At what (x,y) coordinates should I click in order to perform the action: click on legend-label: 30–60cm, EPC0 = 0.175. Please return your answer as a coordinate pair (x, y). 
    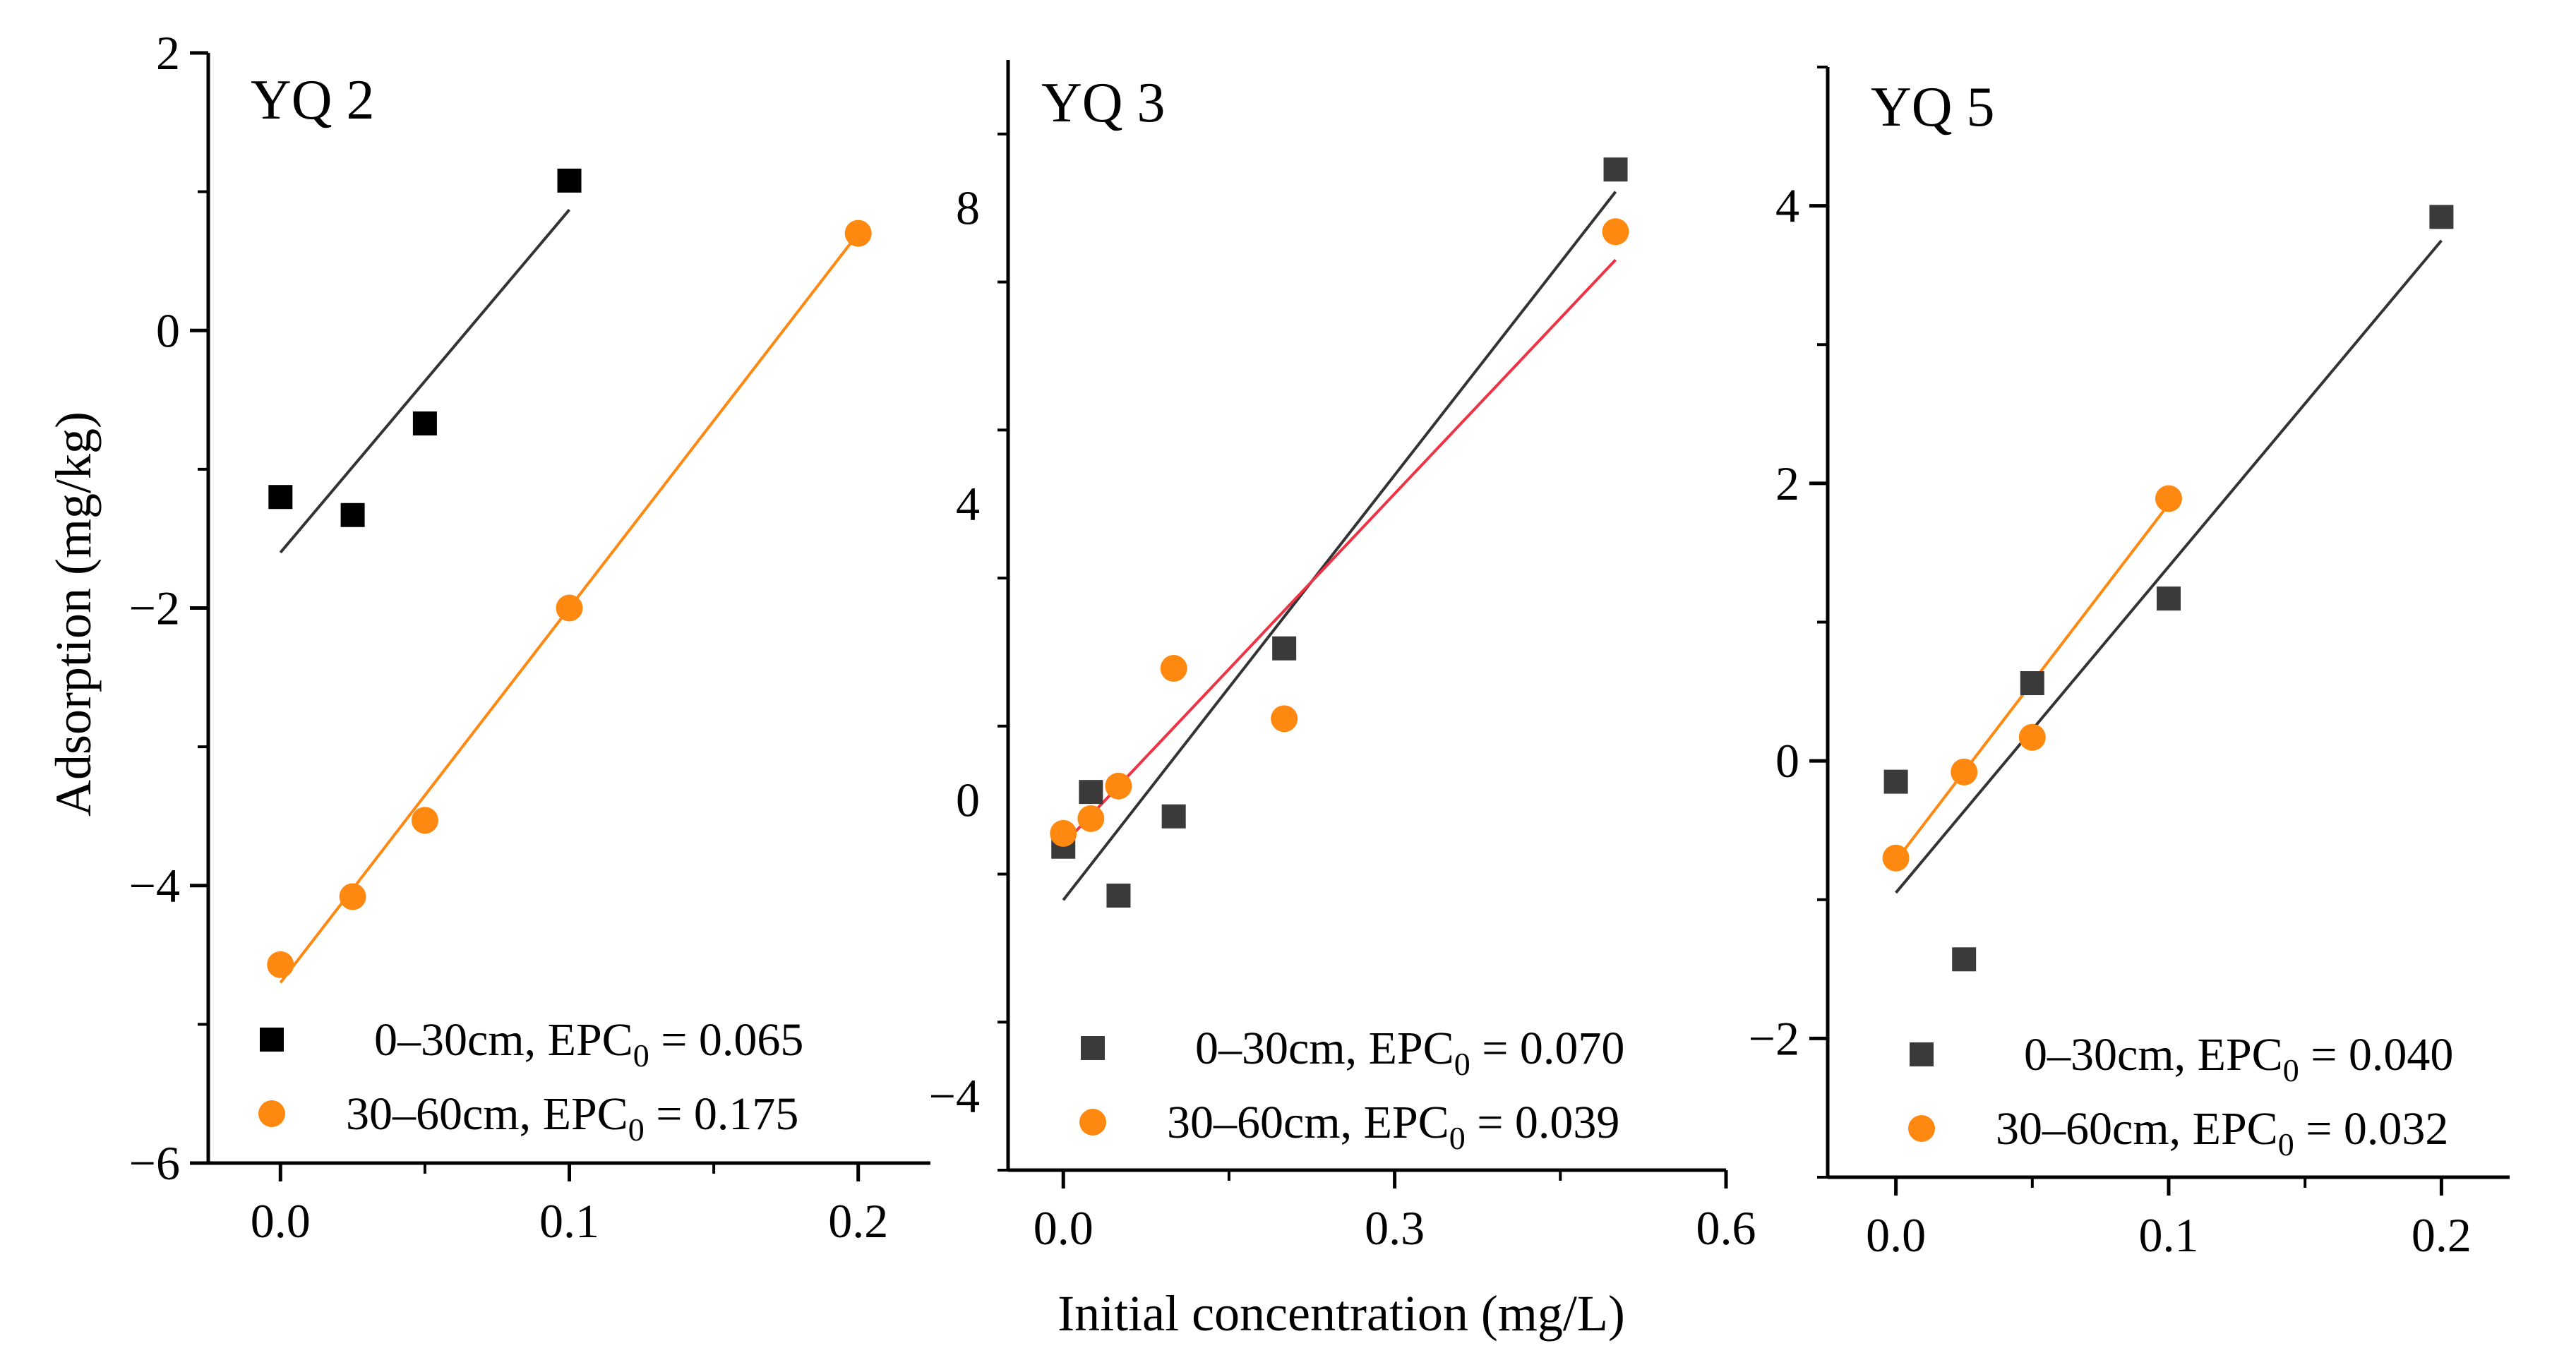
    Looking at the image, I should click on (572, 1118).